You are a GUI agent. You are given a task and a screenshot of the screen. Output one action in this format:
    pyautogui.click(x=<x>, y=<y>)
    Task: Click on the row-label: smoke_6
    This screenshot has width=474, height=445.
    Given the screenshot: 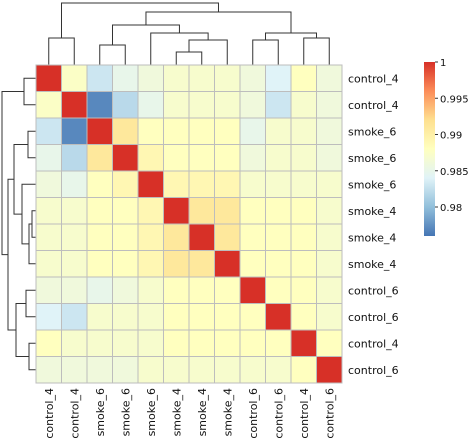 What is the action you would take?
    pyautogui.click(x=372, y=184)
    